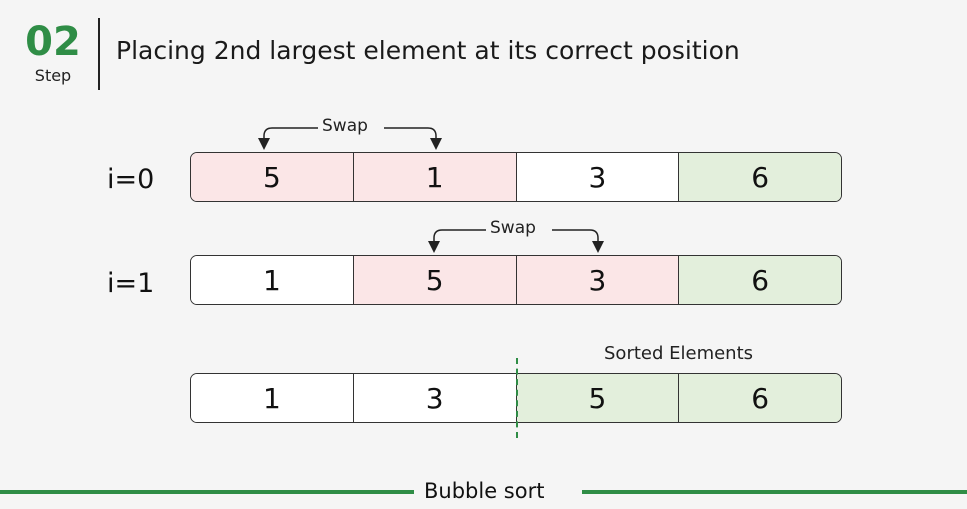 This screenshot has height=509, width=967. I want to click on array-row-1: 1 5 3 6, so click(516, 280).